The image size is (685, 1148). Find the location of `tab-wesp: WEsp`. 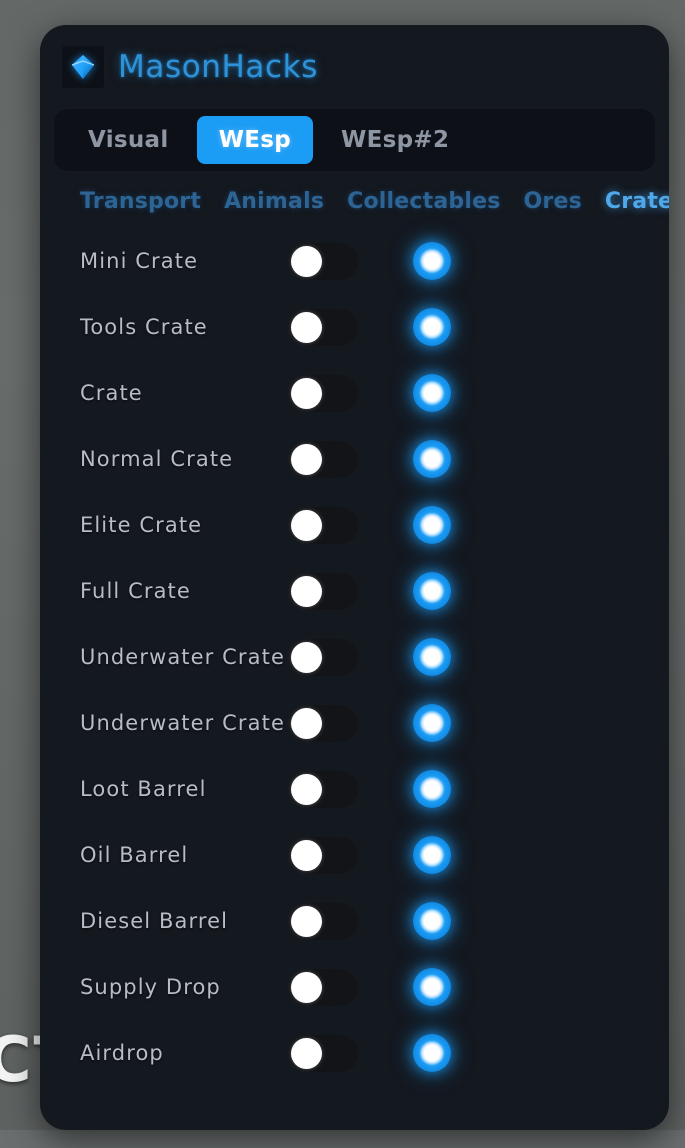

tab-wesp: WEsp is located at coordinates (254, 140).